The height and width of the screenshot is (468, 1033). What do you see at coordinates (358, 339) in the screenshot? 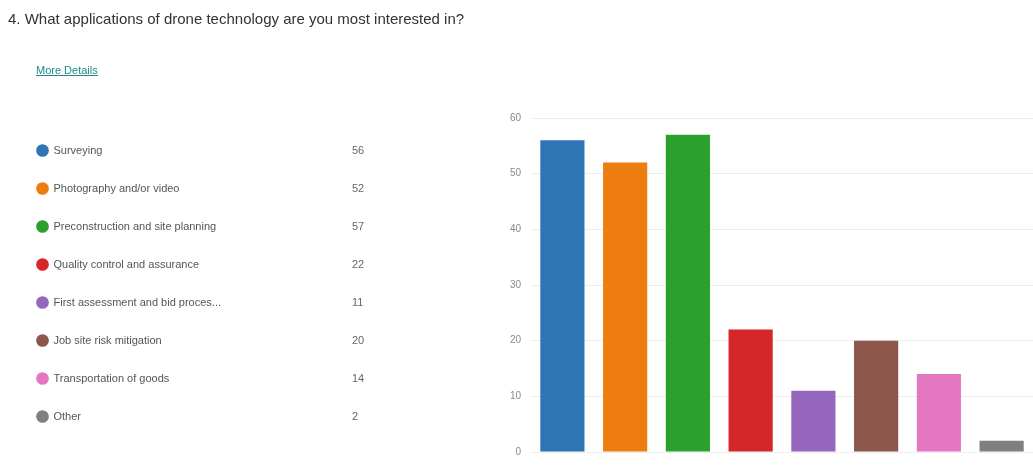
I see `text: 20` at bounding box center [358, 339].